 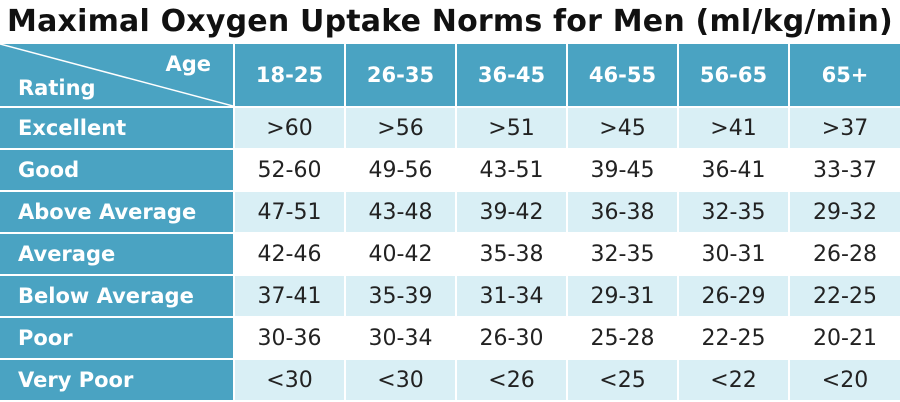 I want to click on table-cell: 37-41, so click(x=290, y=296).